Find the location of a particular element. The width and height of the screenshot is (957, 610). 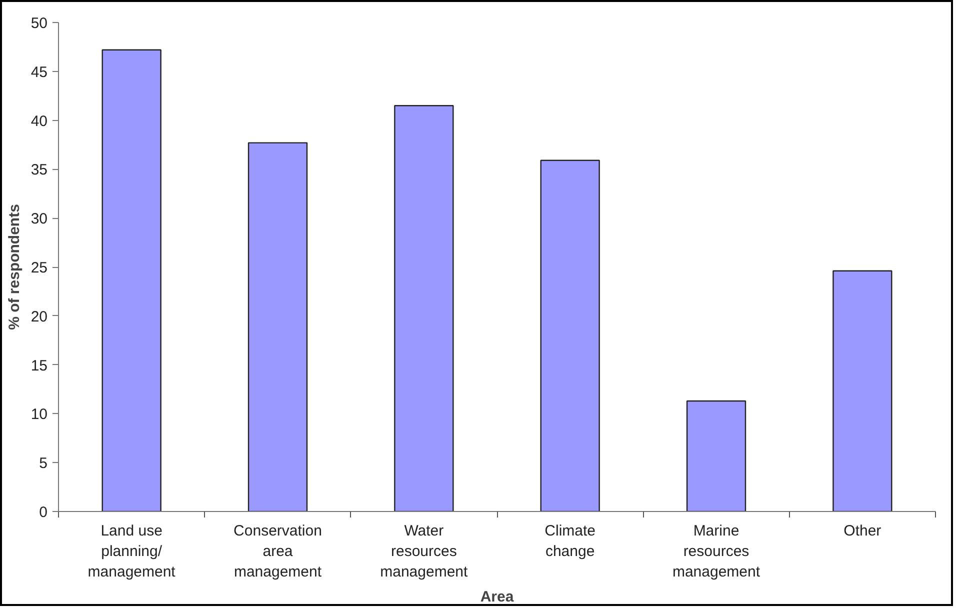

x-tick-label: Other is located at coordinates (863, 531).